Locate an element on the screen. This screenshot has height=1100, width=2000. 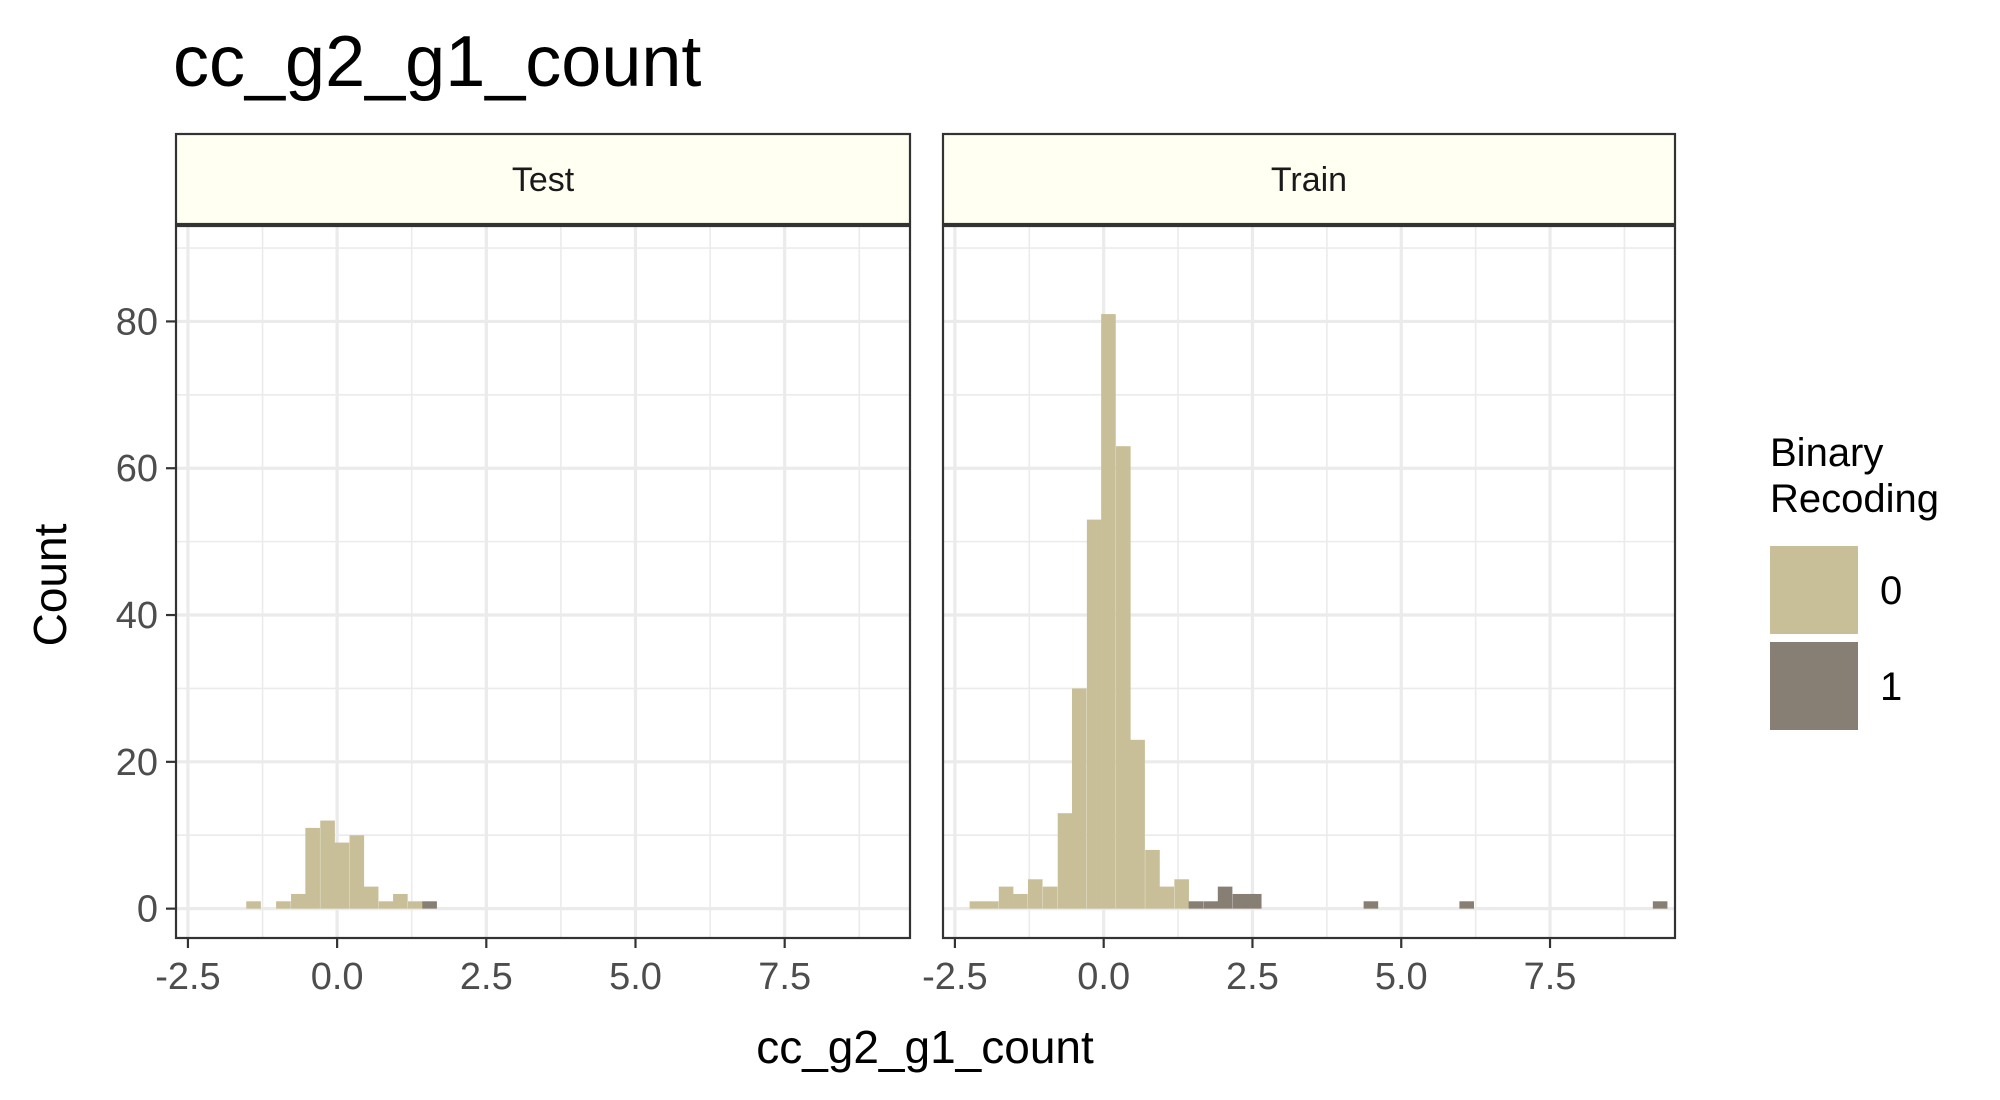
y-axis: 0 20 40 60 80 is located at coordinates (146, 616).